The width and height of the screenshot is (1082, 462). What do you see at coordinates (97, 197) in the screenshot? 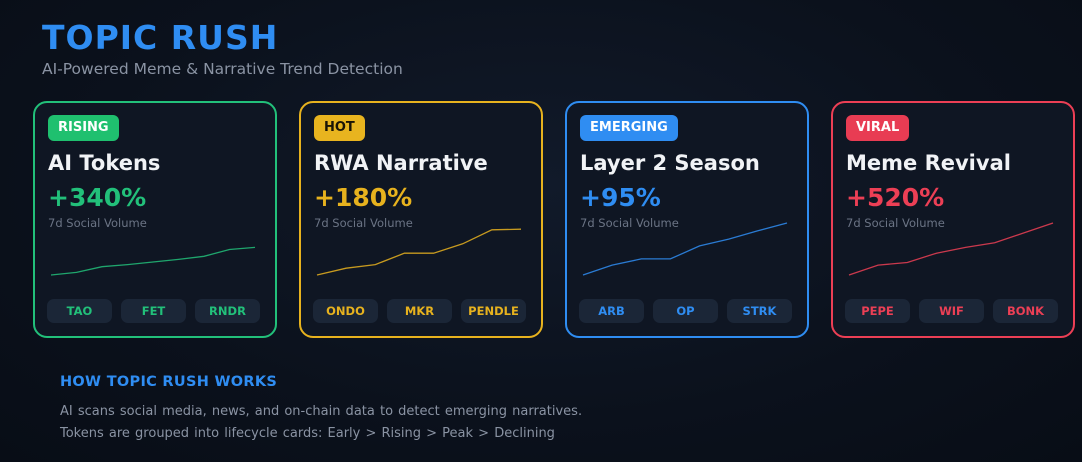
I see `change-percent: +340%` at bounding box center [97, 197].